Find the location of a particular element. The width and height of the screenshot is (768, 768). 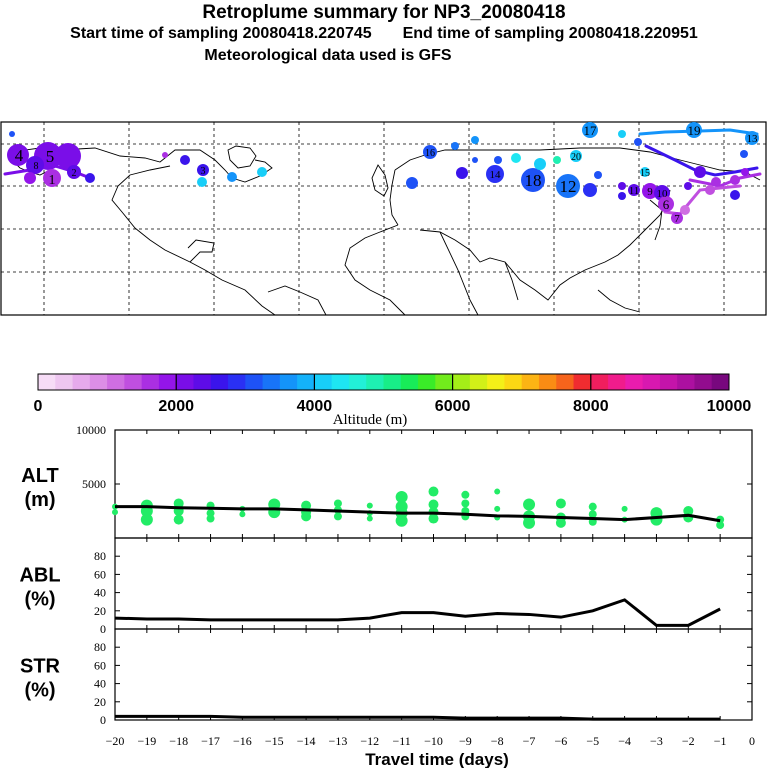

day-label: 1 is located at coordinates (52, 180).